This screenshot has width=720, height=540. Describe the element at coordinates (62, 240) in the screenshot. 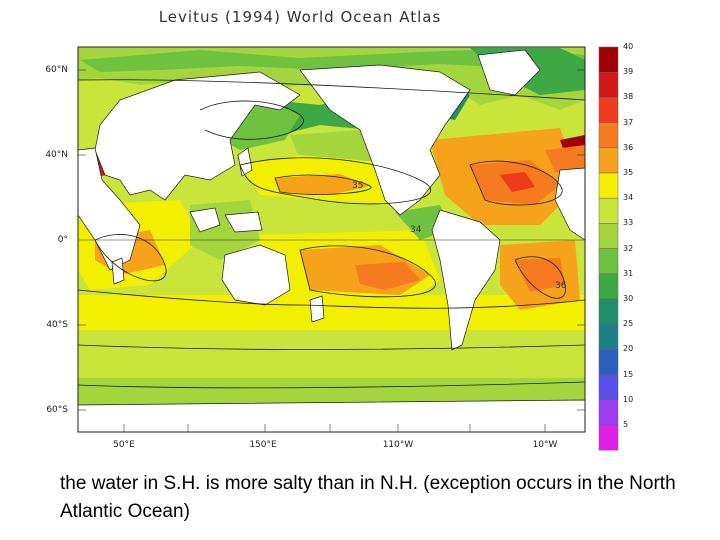

I see `latitude-label: 0°` at that location.